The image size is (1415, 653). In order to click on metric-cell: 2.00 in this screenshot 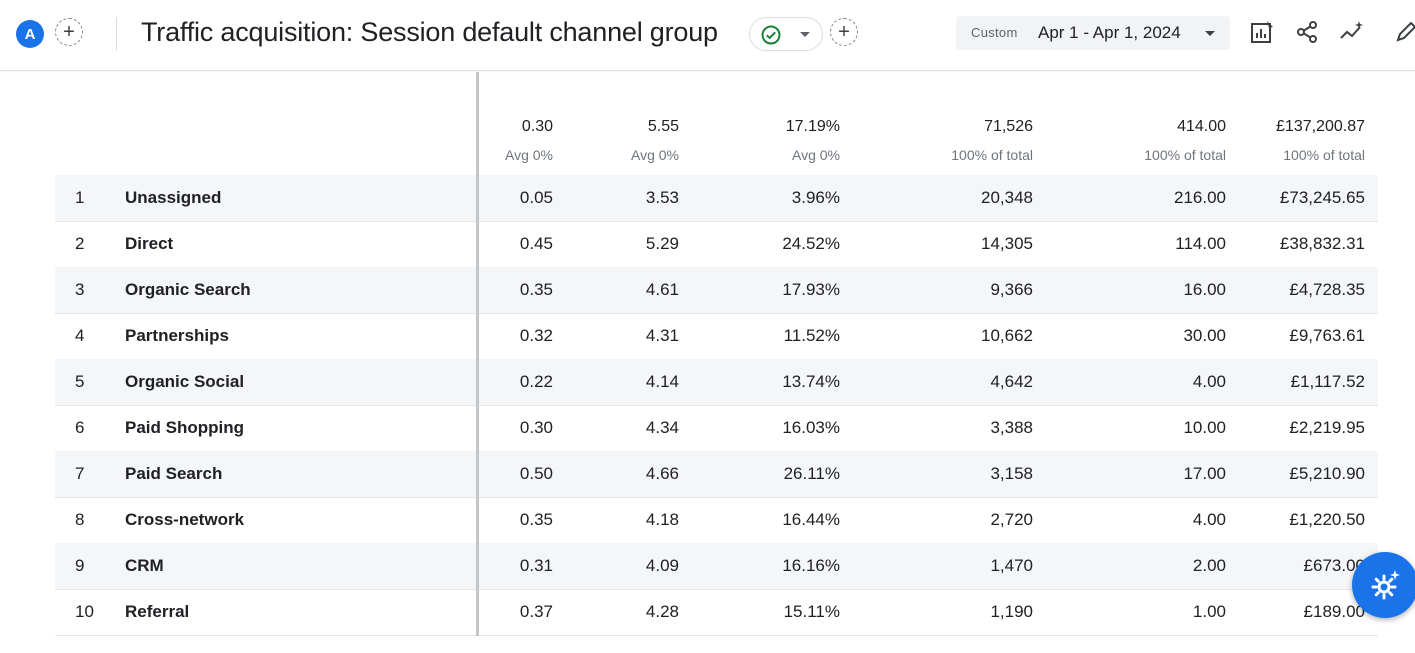, I will do `click(1209, 565)`.